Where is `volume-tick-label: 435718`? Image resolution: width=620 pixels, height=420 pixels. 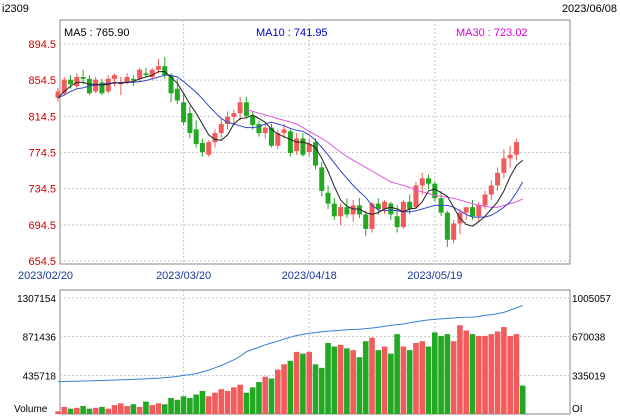
volume-tick-label: 435718 is located at coordinates (40, 376).